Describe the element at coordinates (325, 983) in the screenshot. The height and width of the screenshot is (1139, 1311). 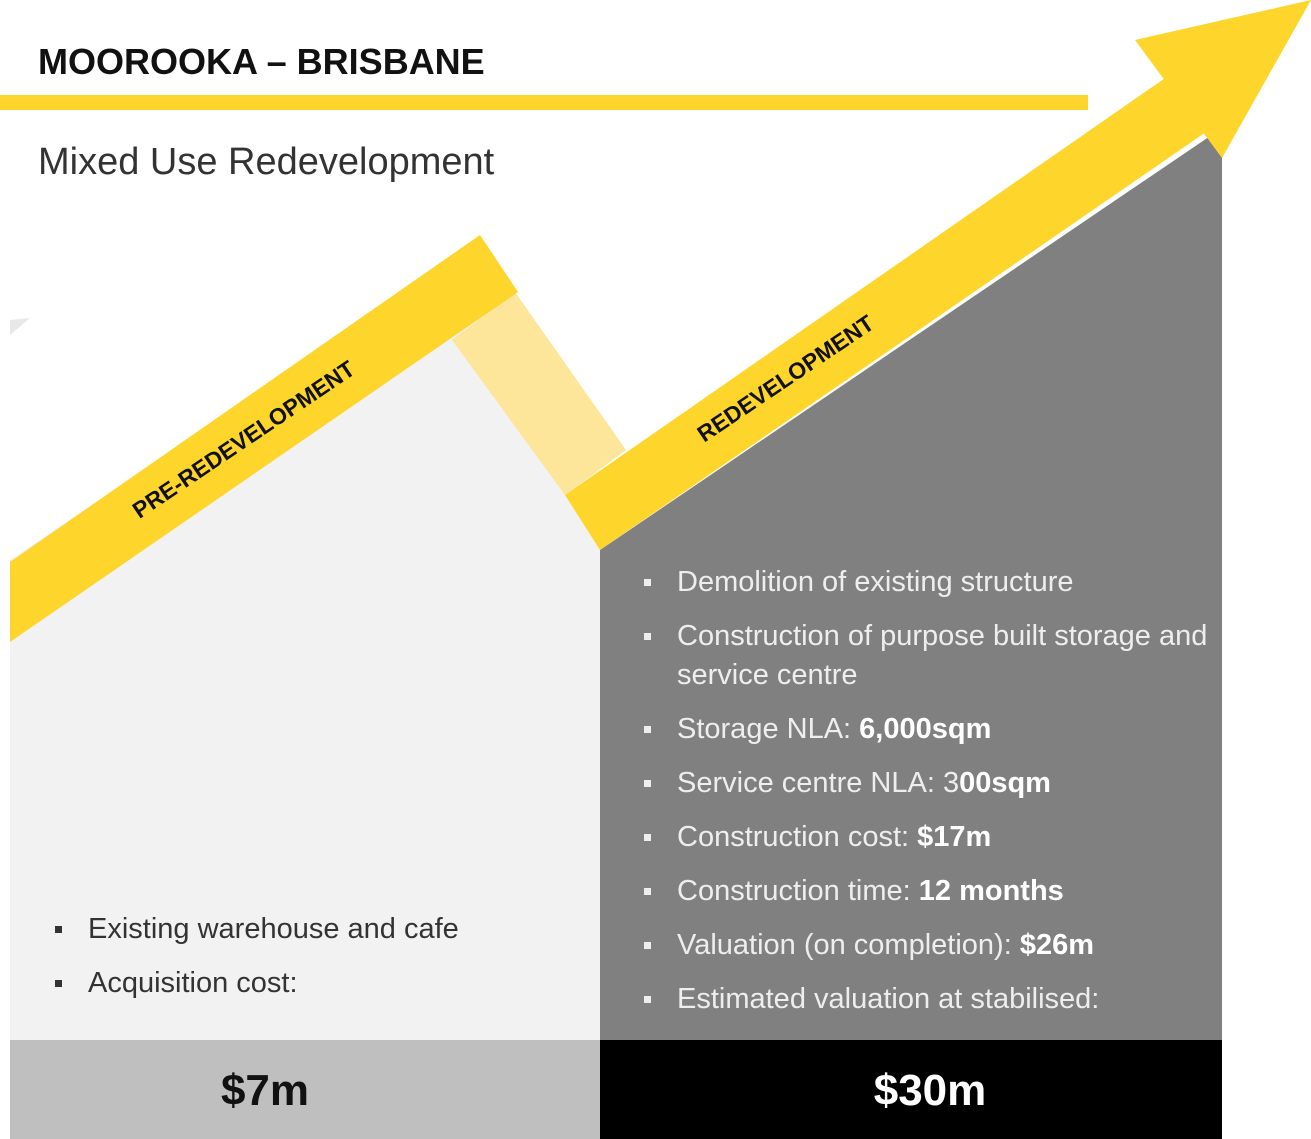
I see `bullet: Acquisition cost:` at that location.